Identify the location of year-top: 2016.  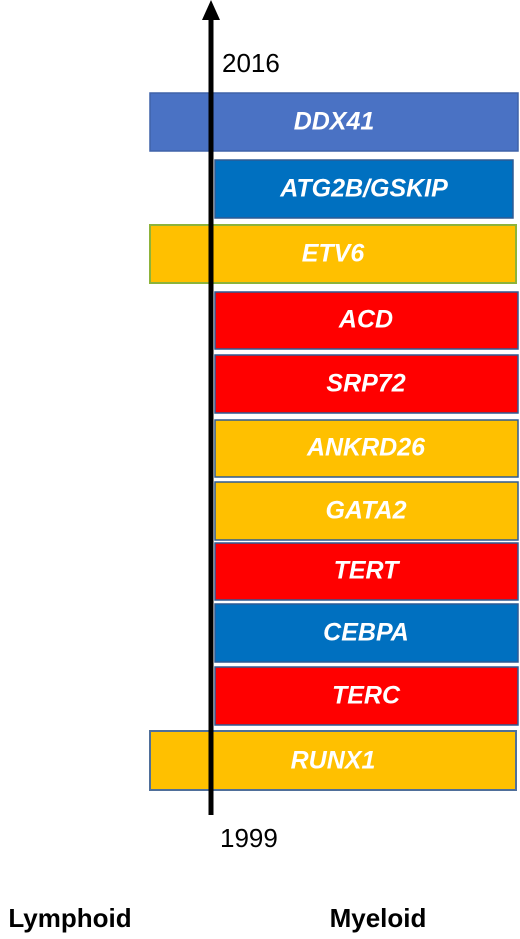
(251, 63).